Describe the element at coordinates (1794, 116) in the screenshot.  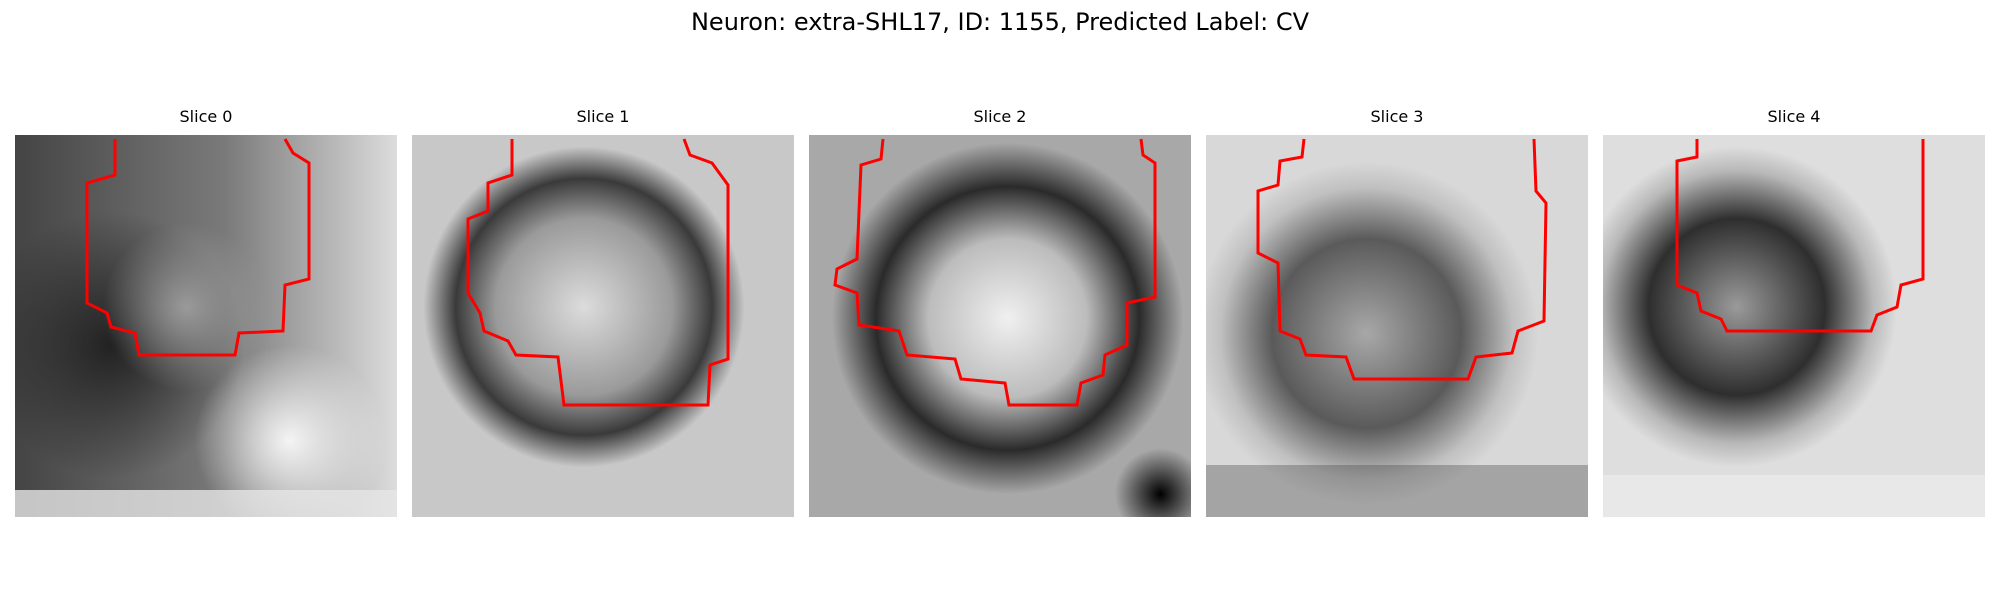
I see `slice-title-4: Slice 4` at that location.